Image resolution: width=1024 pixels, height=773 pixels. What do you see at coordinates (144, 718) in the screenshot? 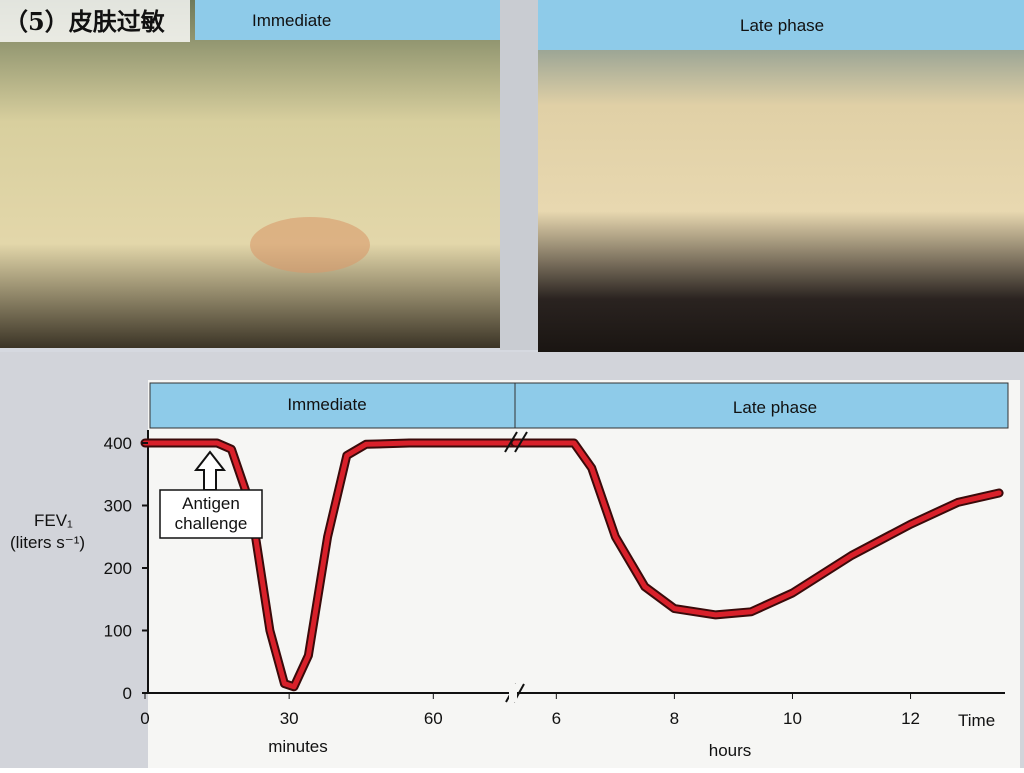
I see `x-tick-label: 0` at bounding box center [144, 718].